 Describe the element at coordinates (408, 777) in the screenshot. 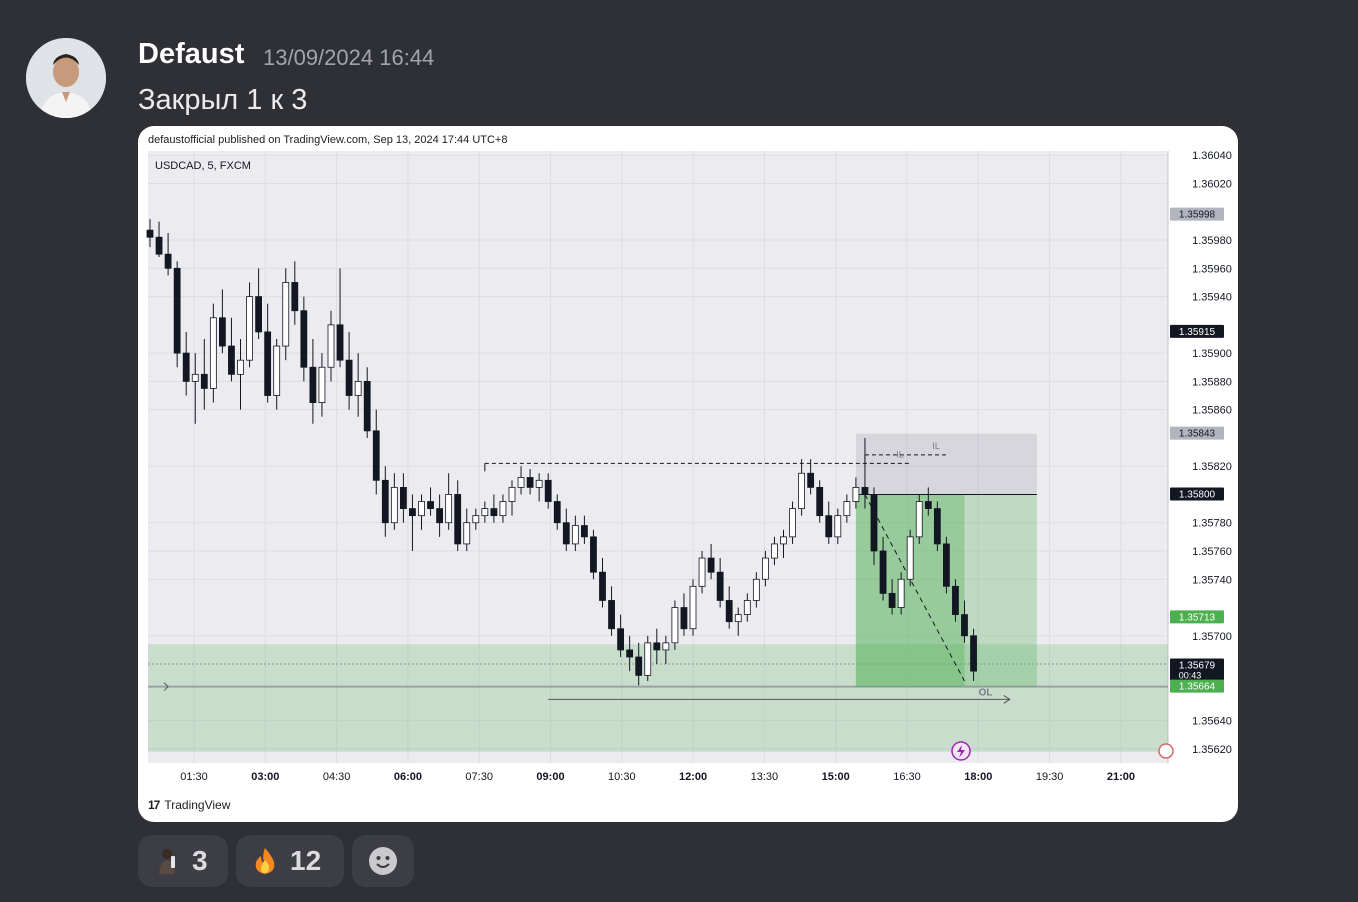

I see `x-tick-label: 06:00` at that location.